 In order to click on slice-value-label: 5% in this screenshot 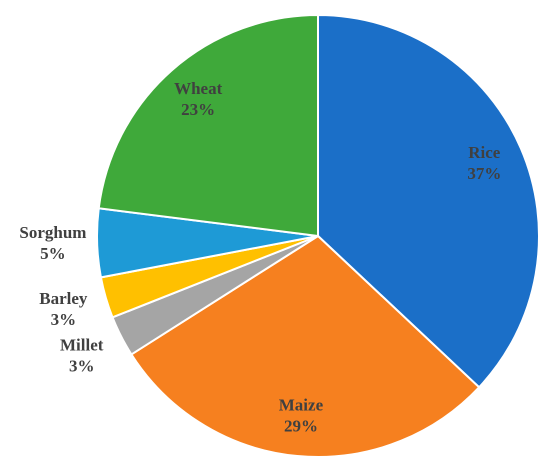, I will do `click(53, 253)`.